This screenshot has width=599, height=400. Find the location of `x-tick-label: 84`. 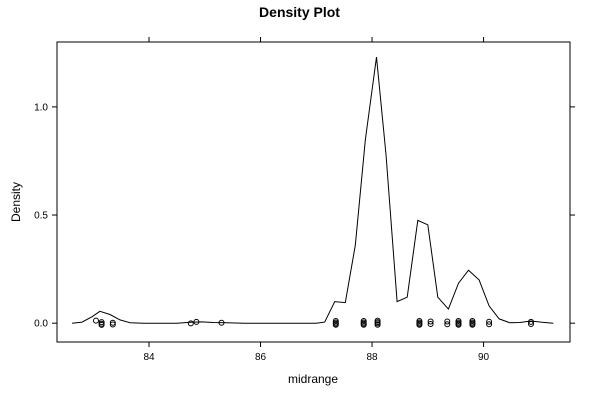

x-tick-label: 84 is located at coordinates (149, 357).